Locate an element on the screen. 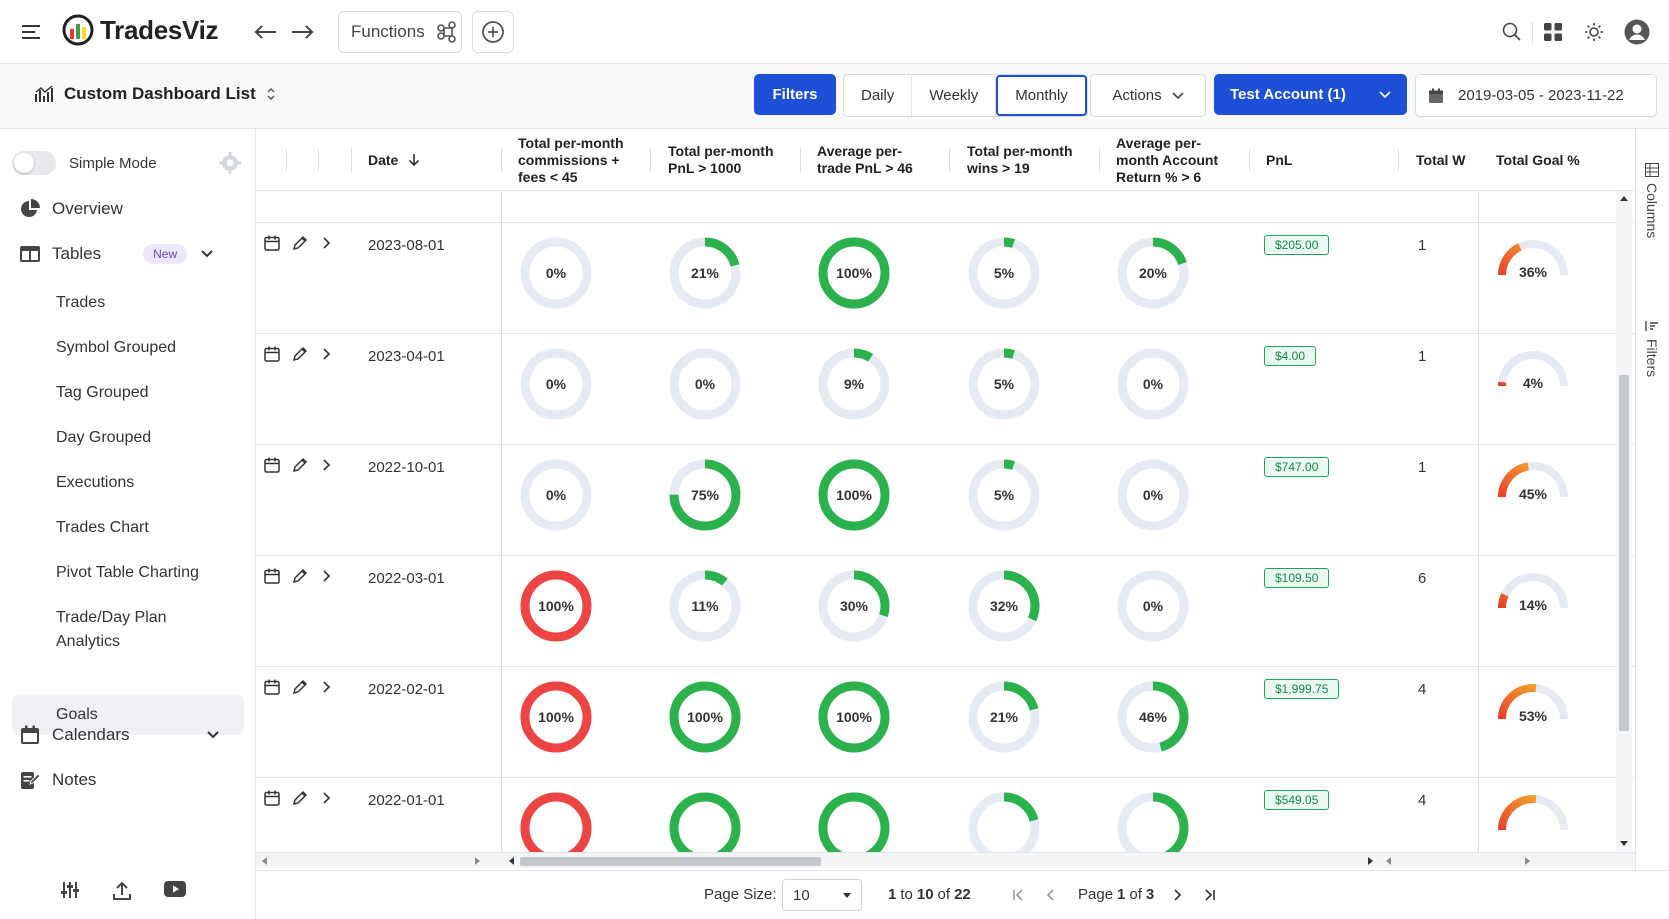 The width and height of the screenshot is (1669, 919). dashboard-selector: Custom Dashboard List is located at coordinates (155, 94).